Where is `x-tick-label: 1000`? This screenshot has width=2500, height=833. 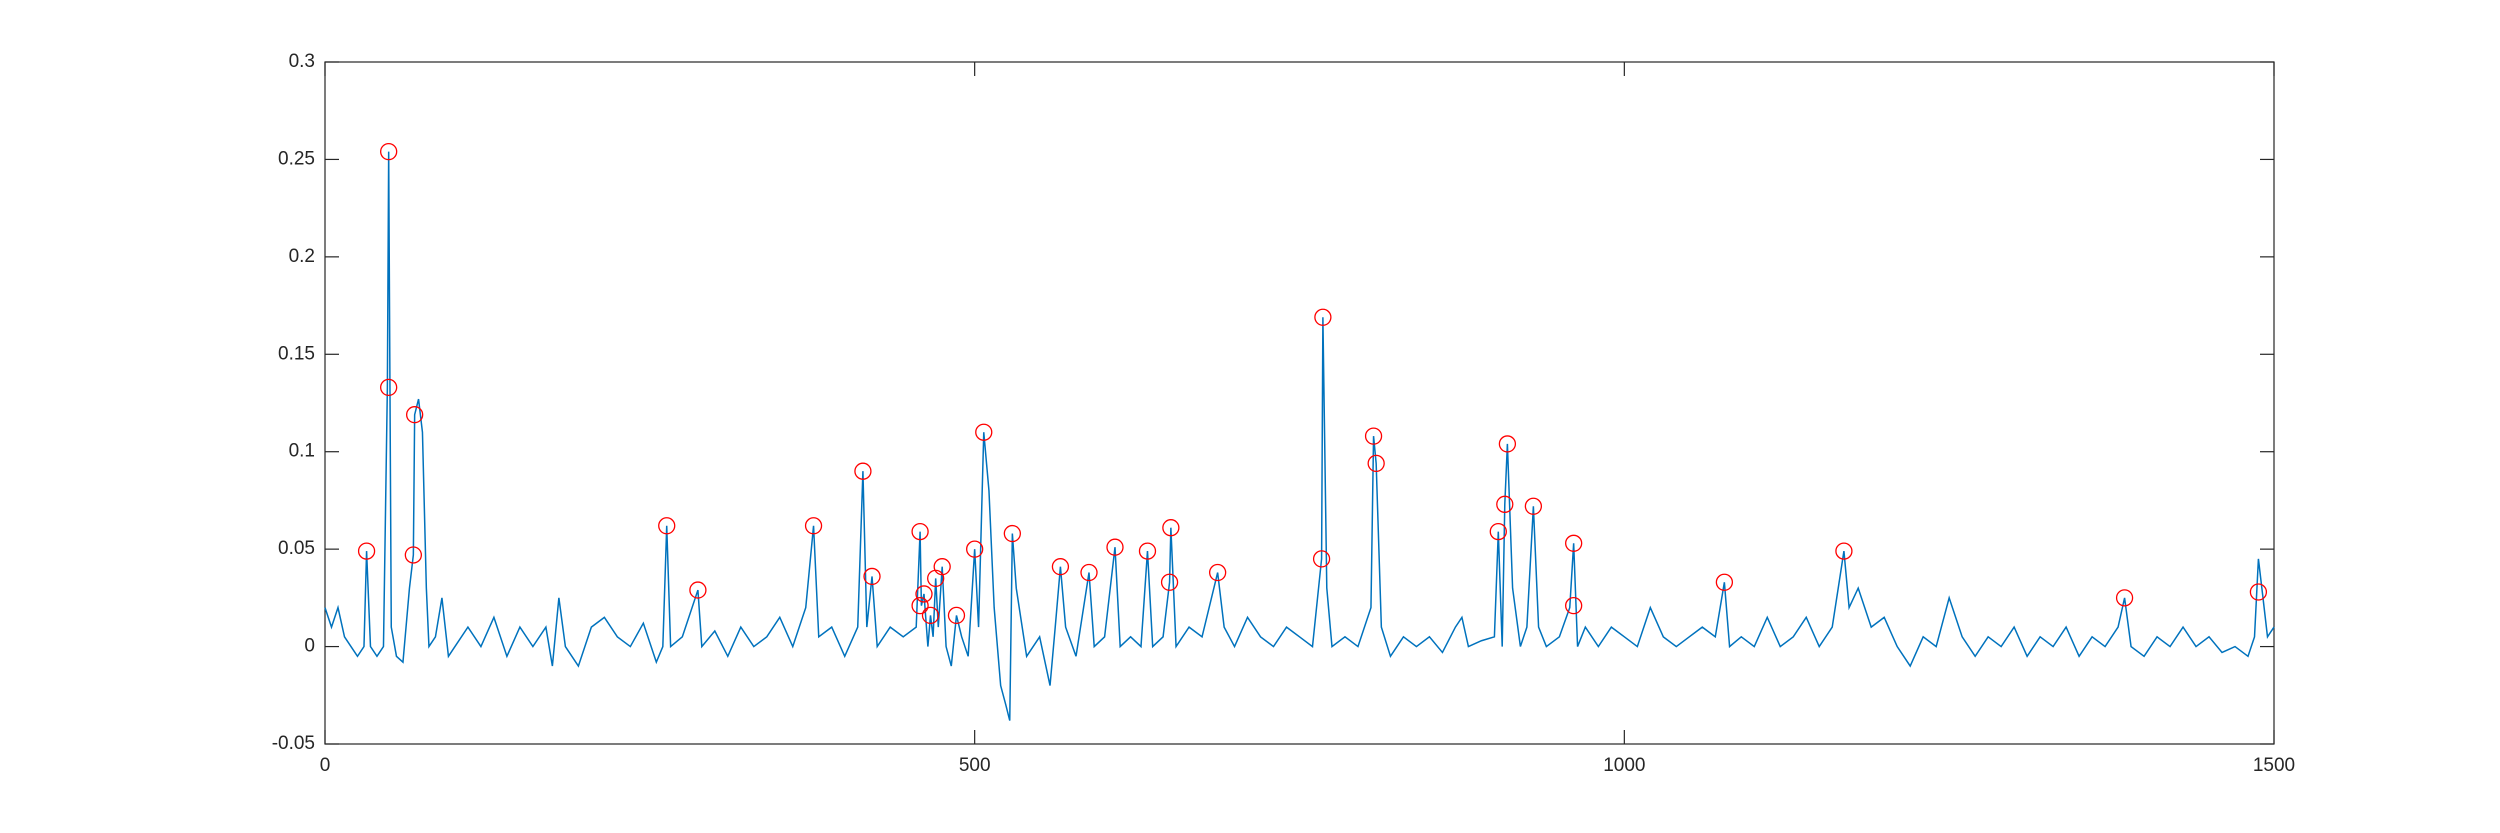
x-tick-label: 1000 is located at coordinates (1624, 765).